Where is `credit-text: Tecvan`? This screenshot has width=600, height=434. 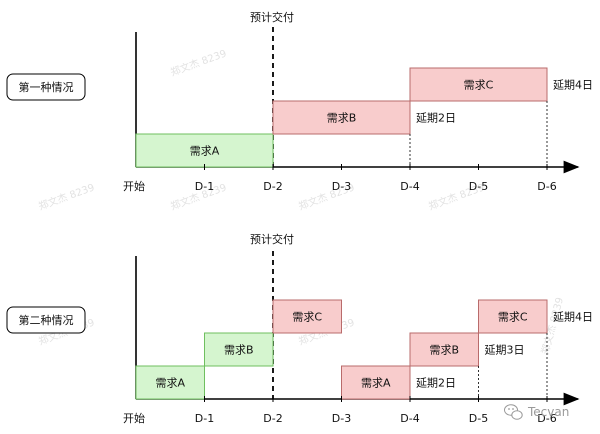
credit-text: Tecvan is located at coordinates (548, 412).